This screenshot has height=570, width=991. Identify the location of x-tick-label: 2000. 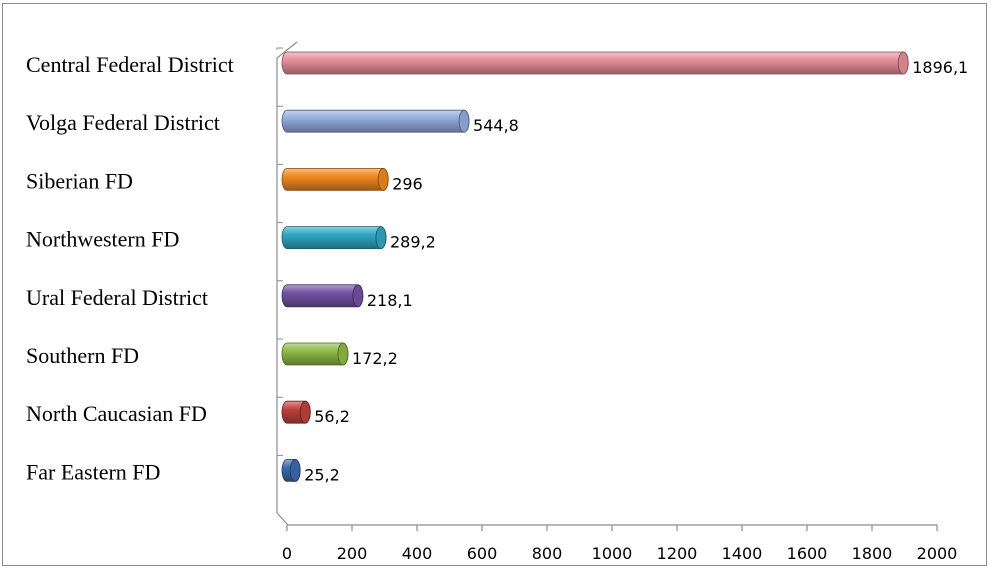
(937, 553).